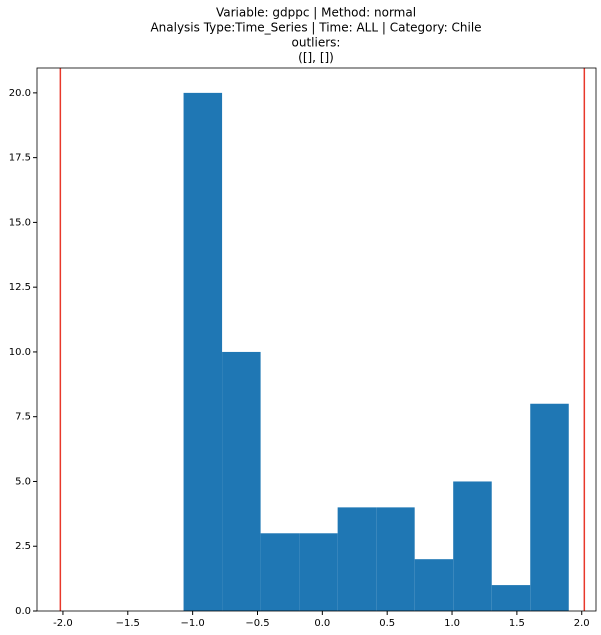 This screenshot has width=601, height=635. What do you see at coordinates (63, 623) in the screenshot?
I see `x-tick-label: -2.0` at bounding box center [63, 623].